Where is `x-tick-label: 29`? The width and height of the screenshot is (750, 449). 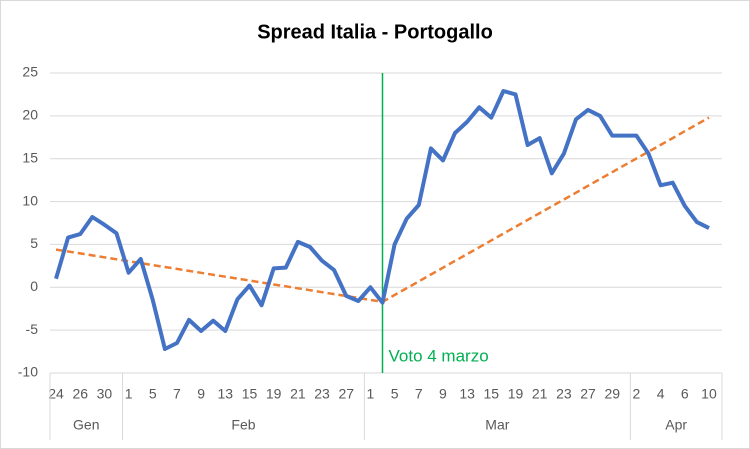 x-tick-label: 29 is located at coordinates (612, 394).